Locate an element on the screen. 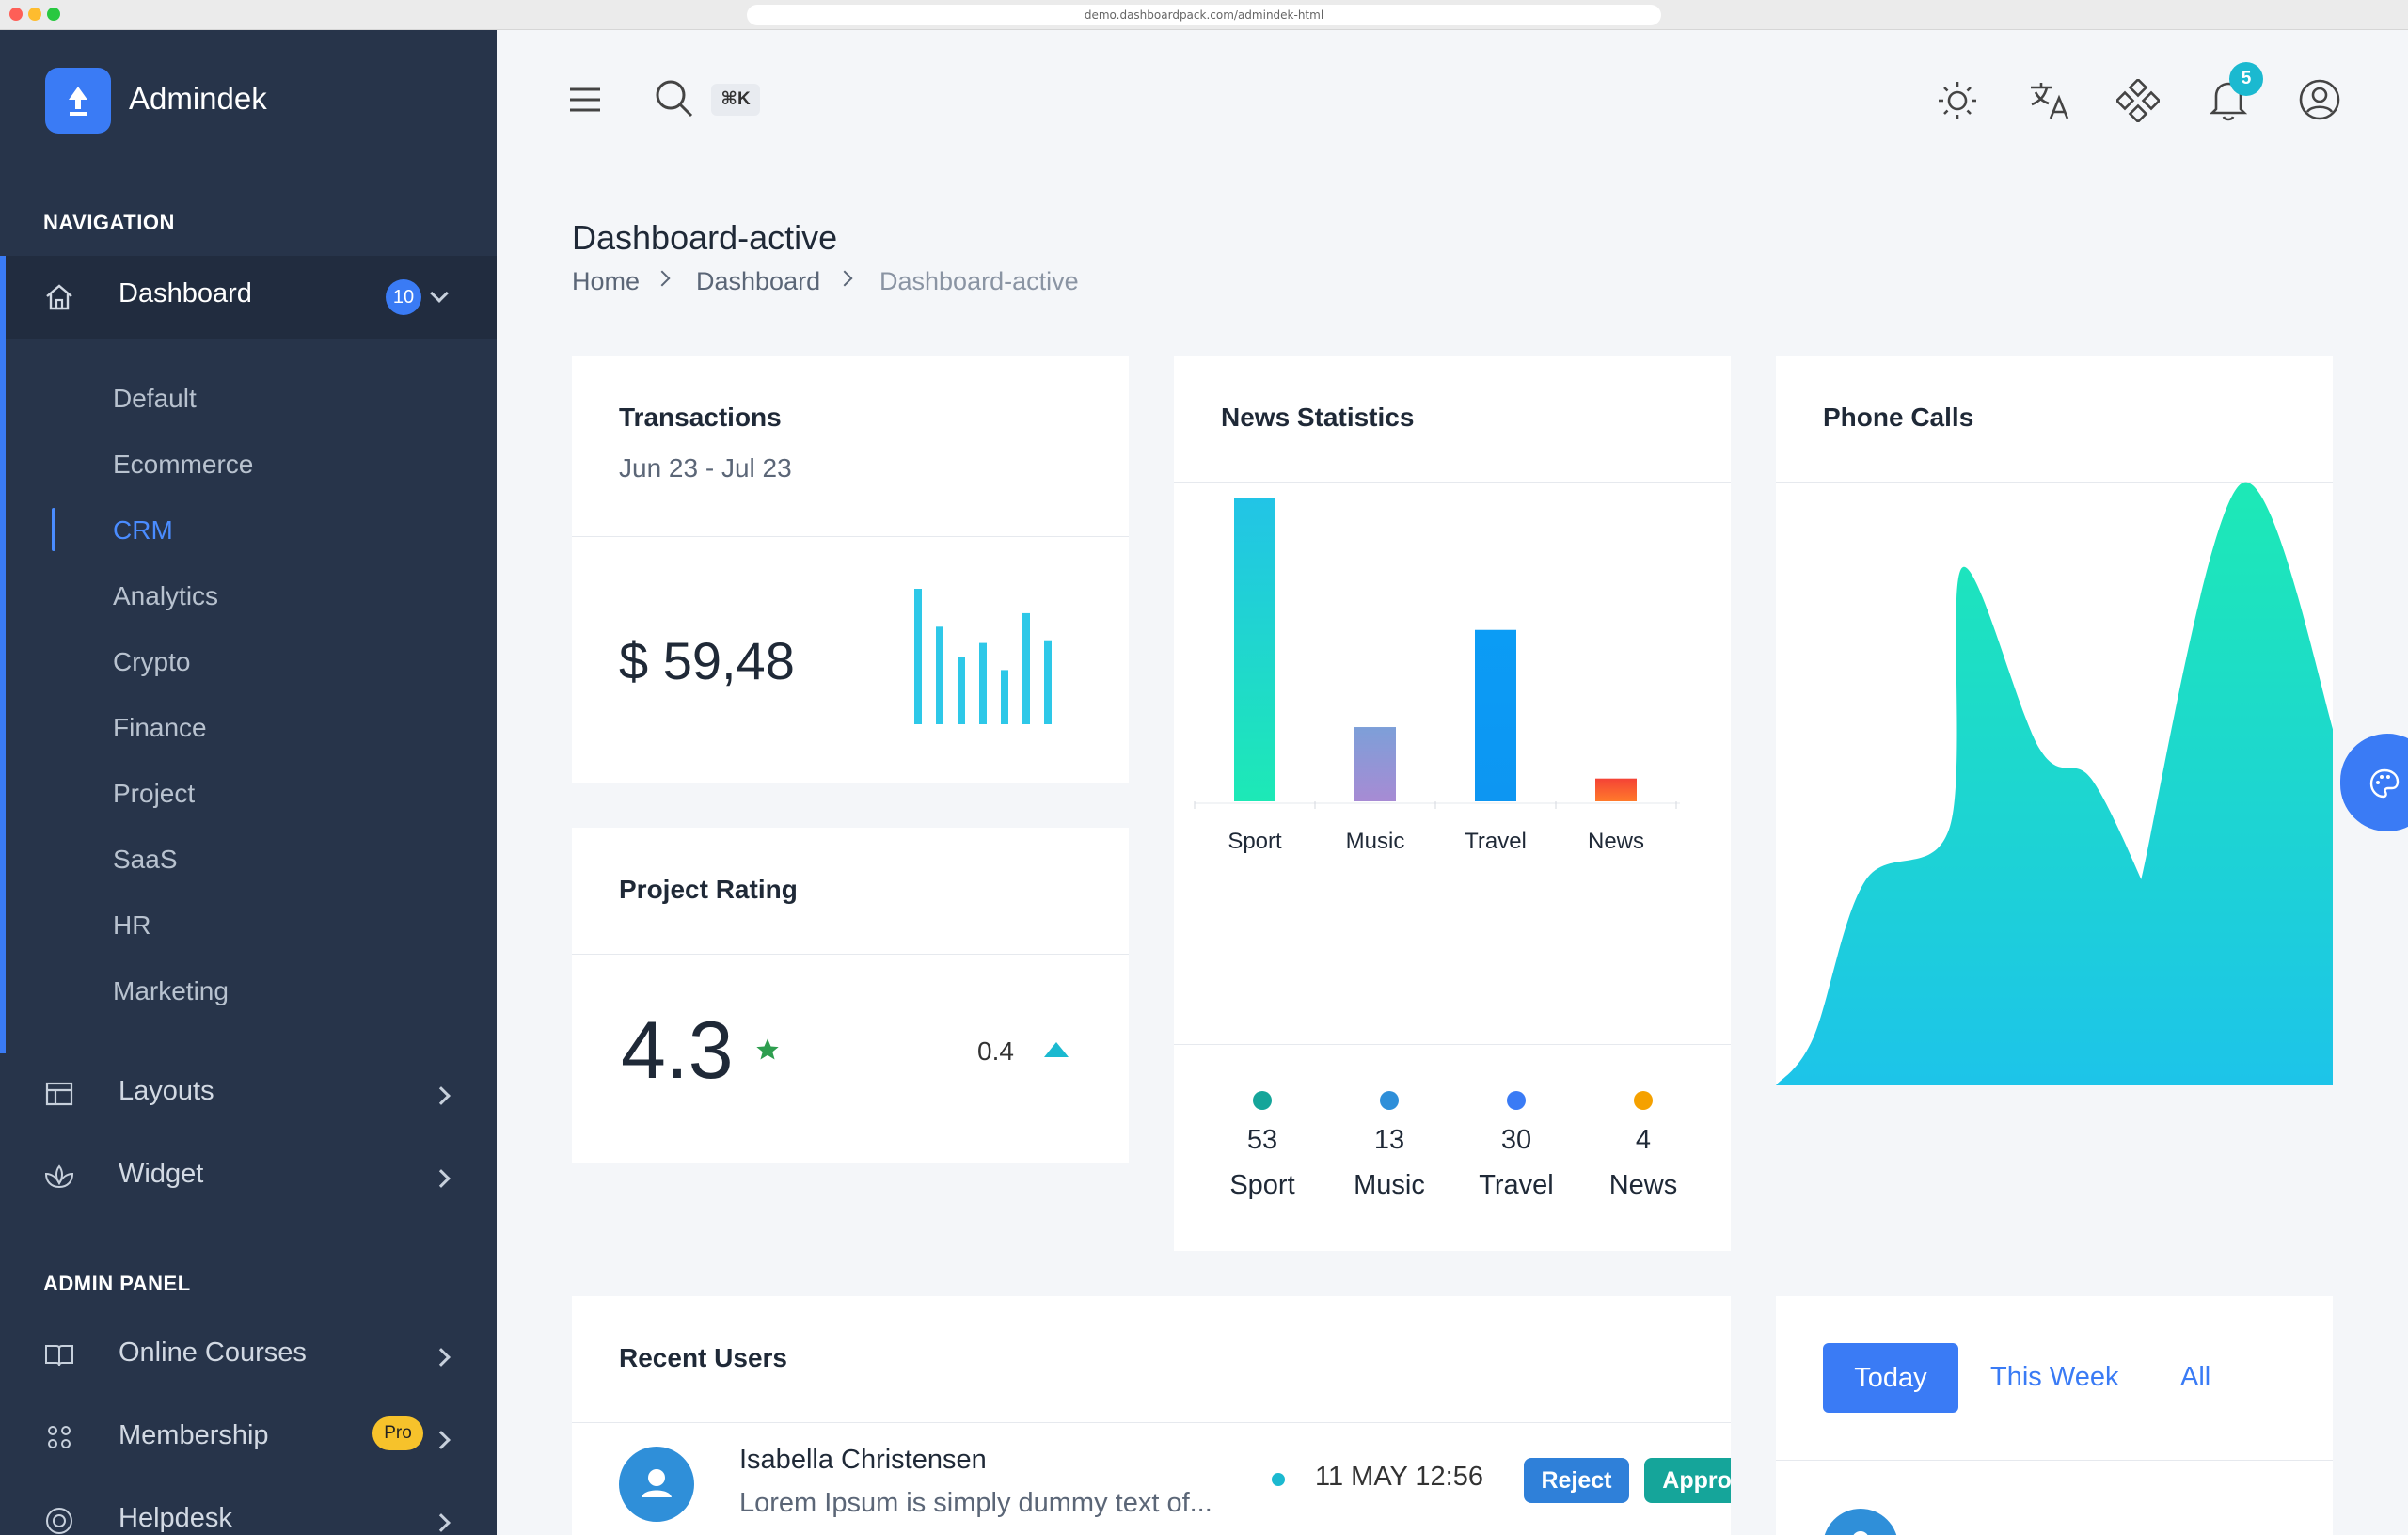  tab-all: All is located at coordinates (2195, 1377).